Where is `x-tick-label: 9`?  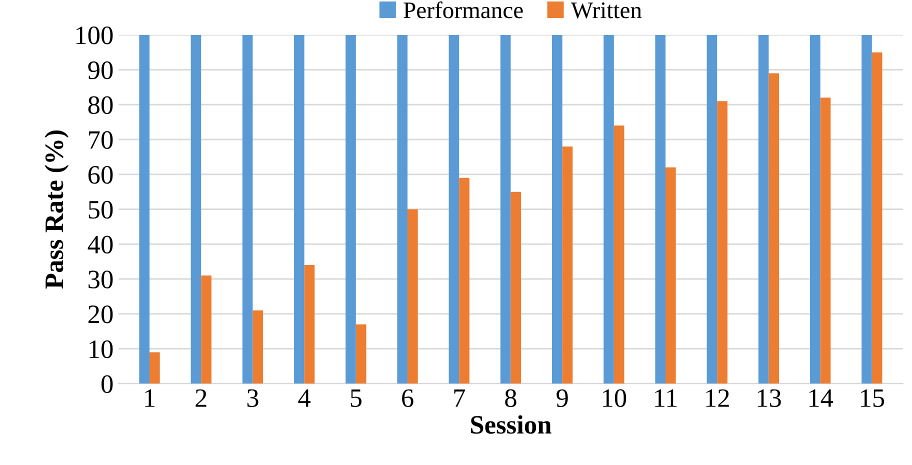
x-tick-label: 9 is located at coordinates (562, 398).